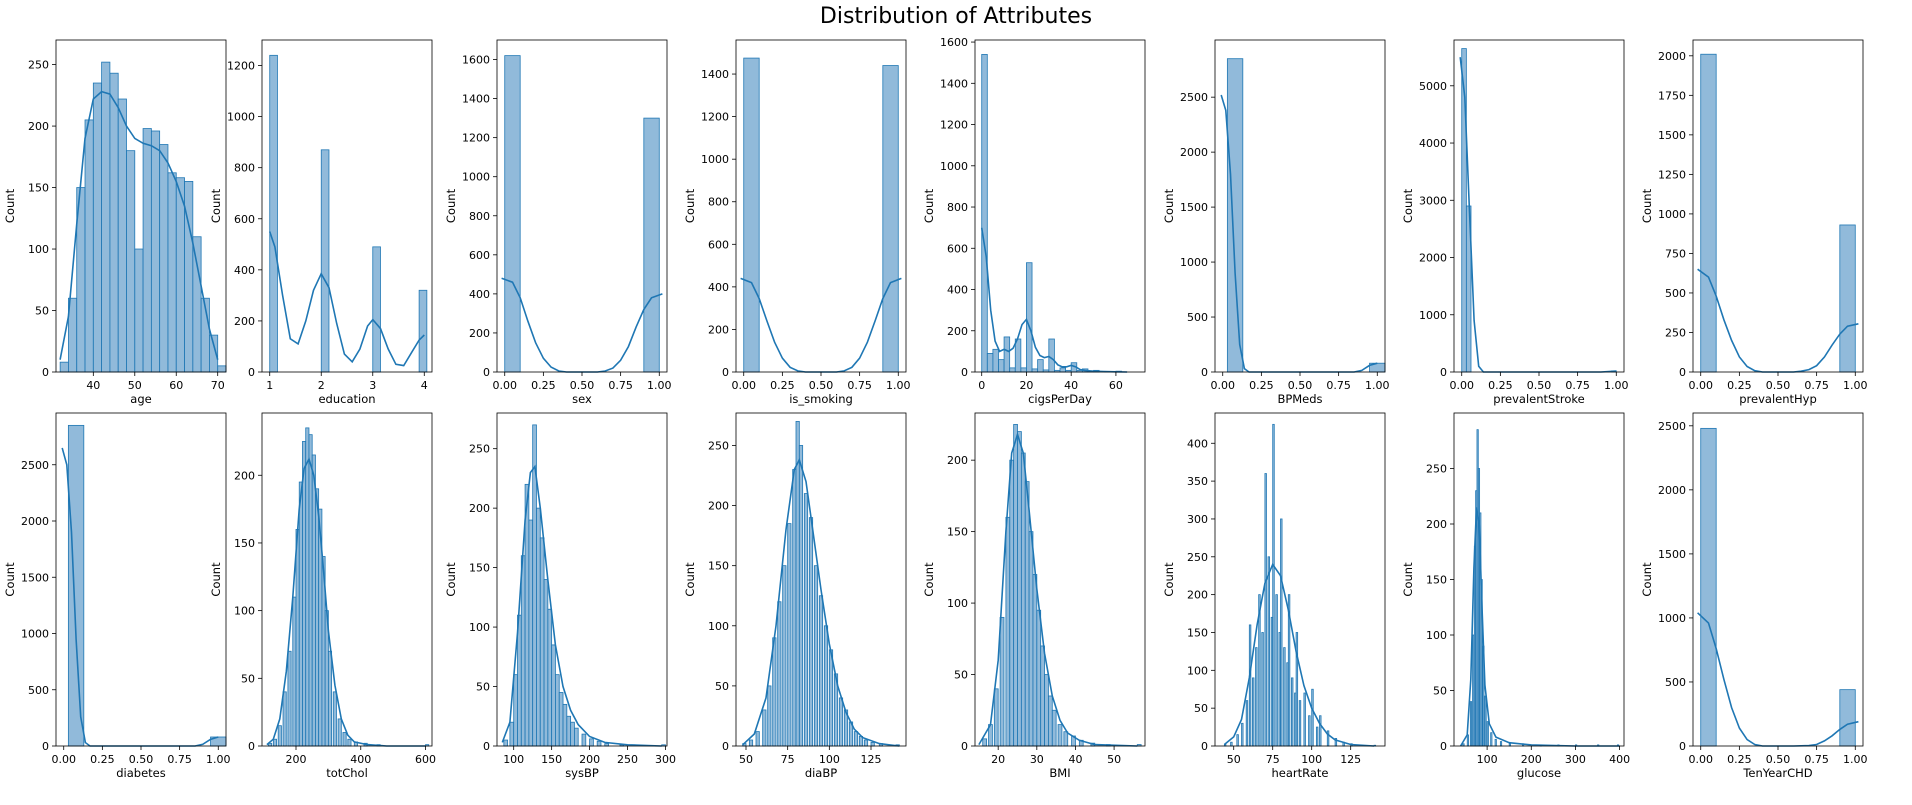 This screenshot has height=805, width=1912. Describe the element at coordinates (1234, 759) in the screenshot. I see `x-tick-label: 50` at that location.